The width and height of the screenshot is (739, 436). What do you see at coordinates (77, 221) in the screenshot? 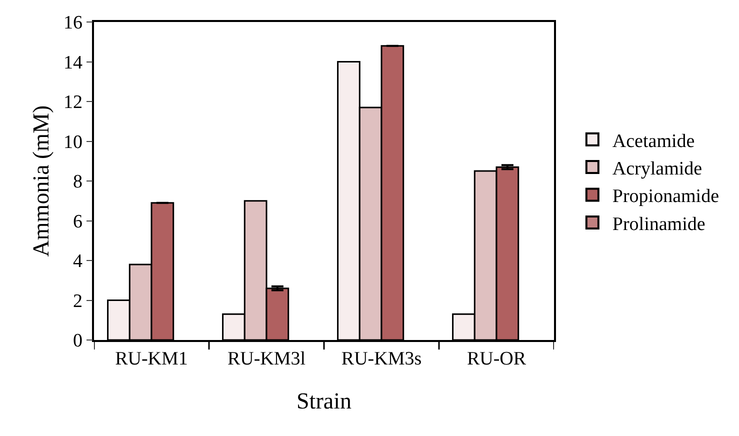
I see `y-tick-label: 6` at bounding box center [77, 221].